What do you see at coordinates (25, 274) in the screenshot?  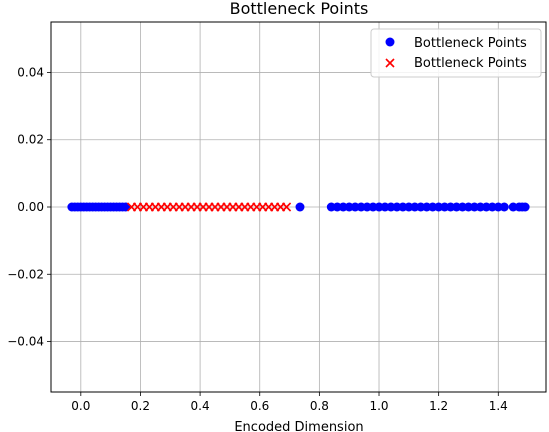 I see `y-tick-label: −0.02` at bounding box center [25, 274].